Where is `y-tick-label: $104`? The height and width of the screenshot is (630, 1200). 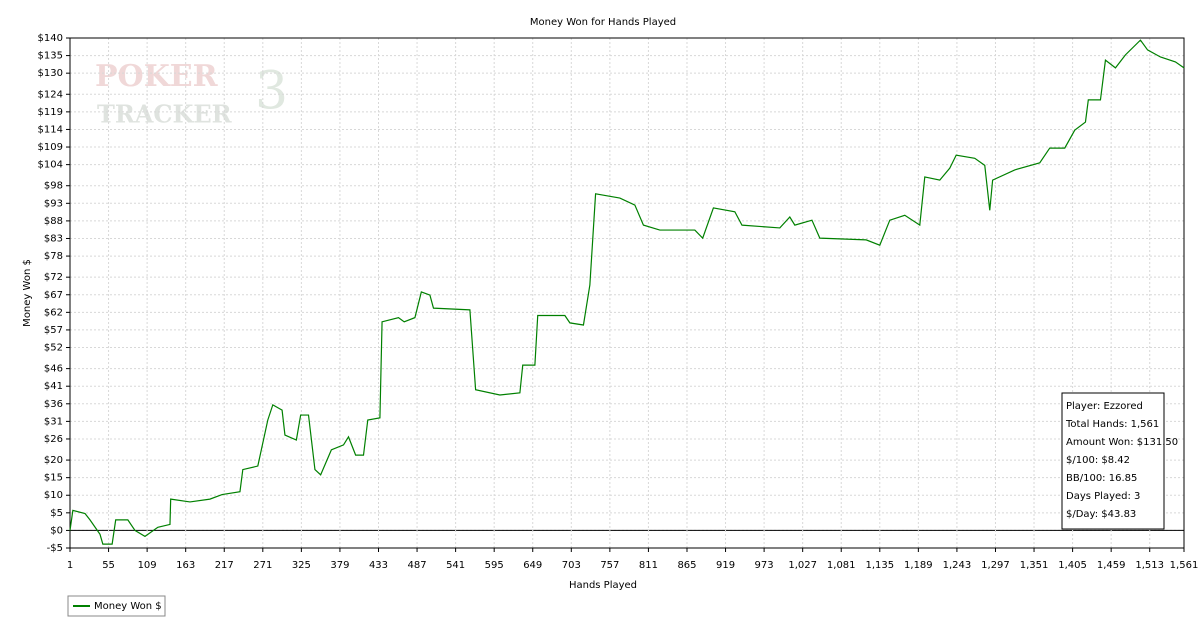
y-tick-label: $104 is located at coordinates (50, 165).